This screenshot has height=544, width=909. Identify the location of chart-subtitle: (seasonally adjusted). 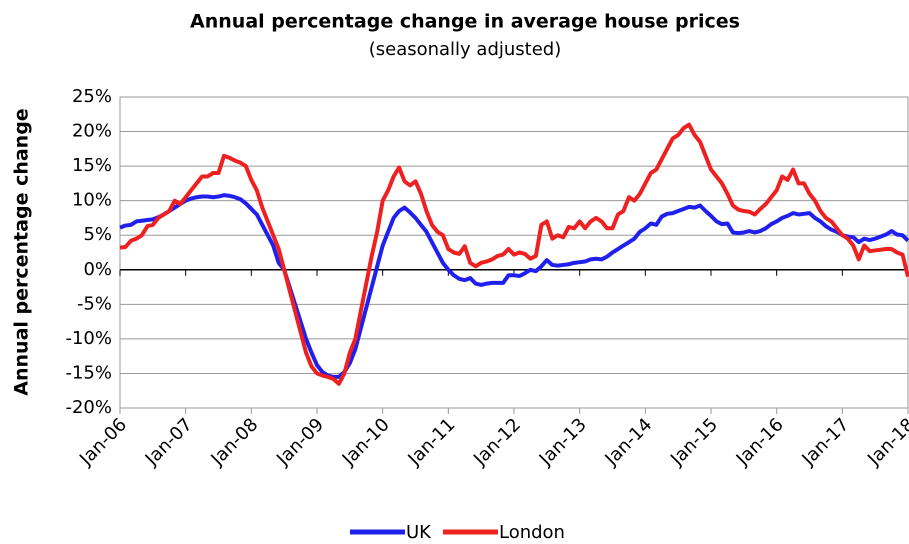
(465, 49).